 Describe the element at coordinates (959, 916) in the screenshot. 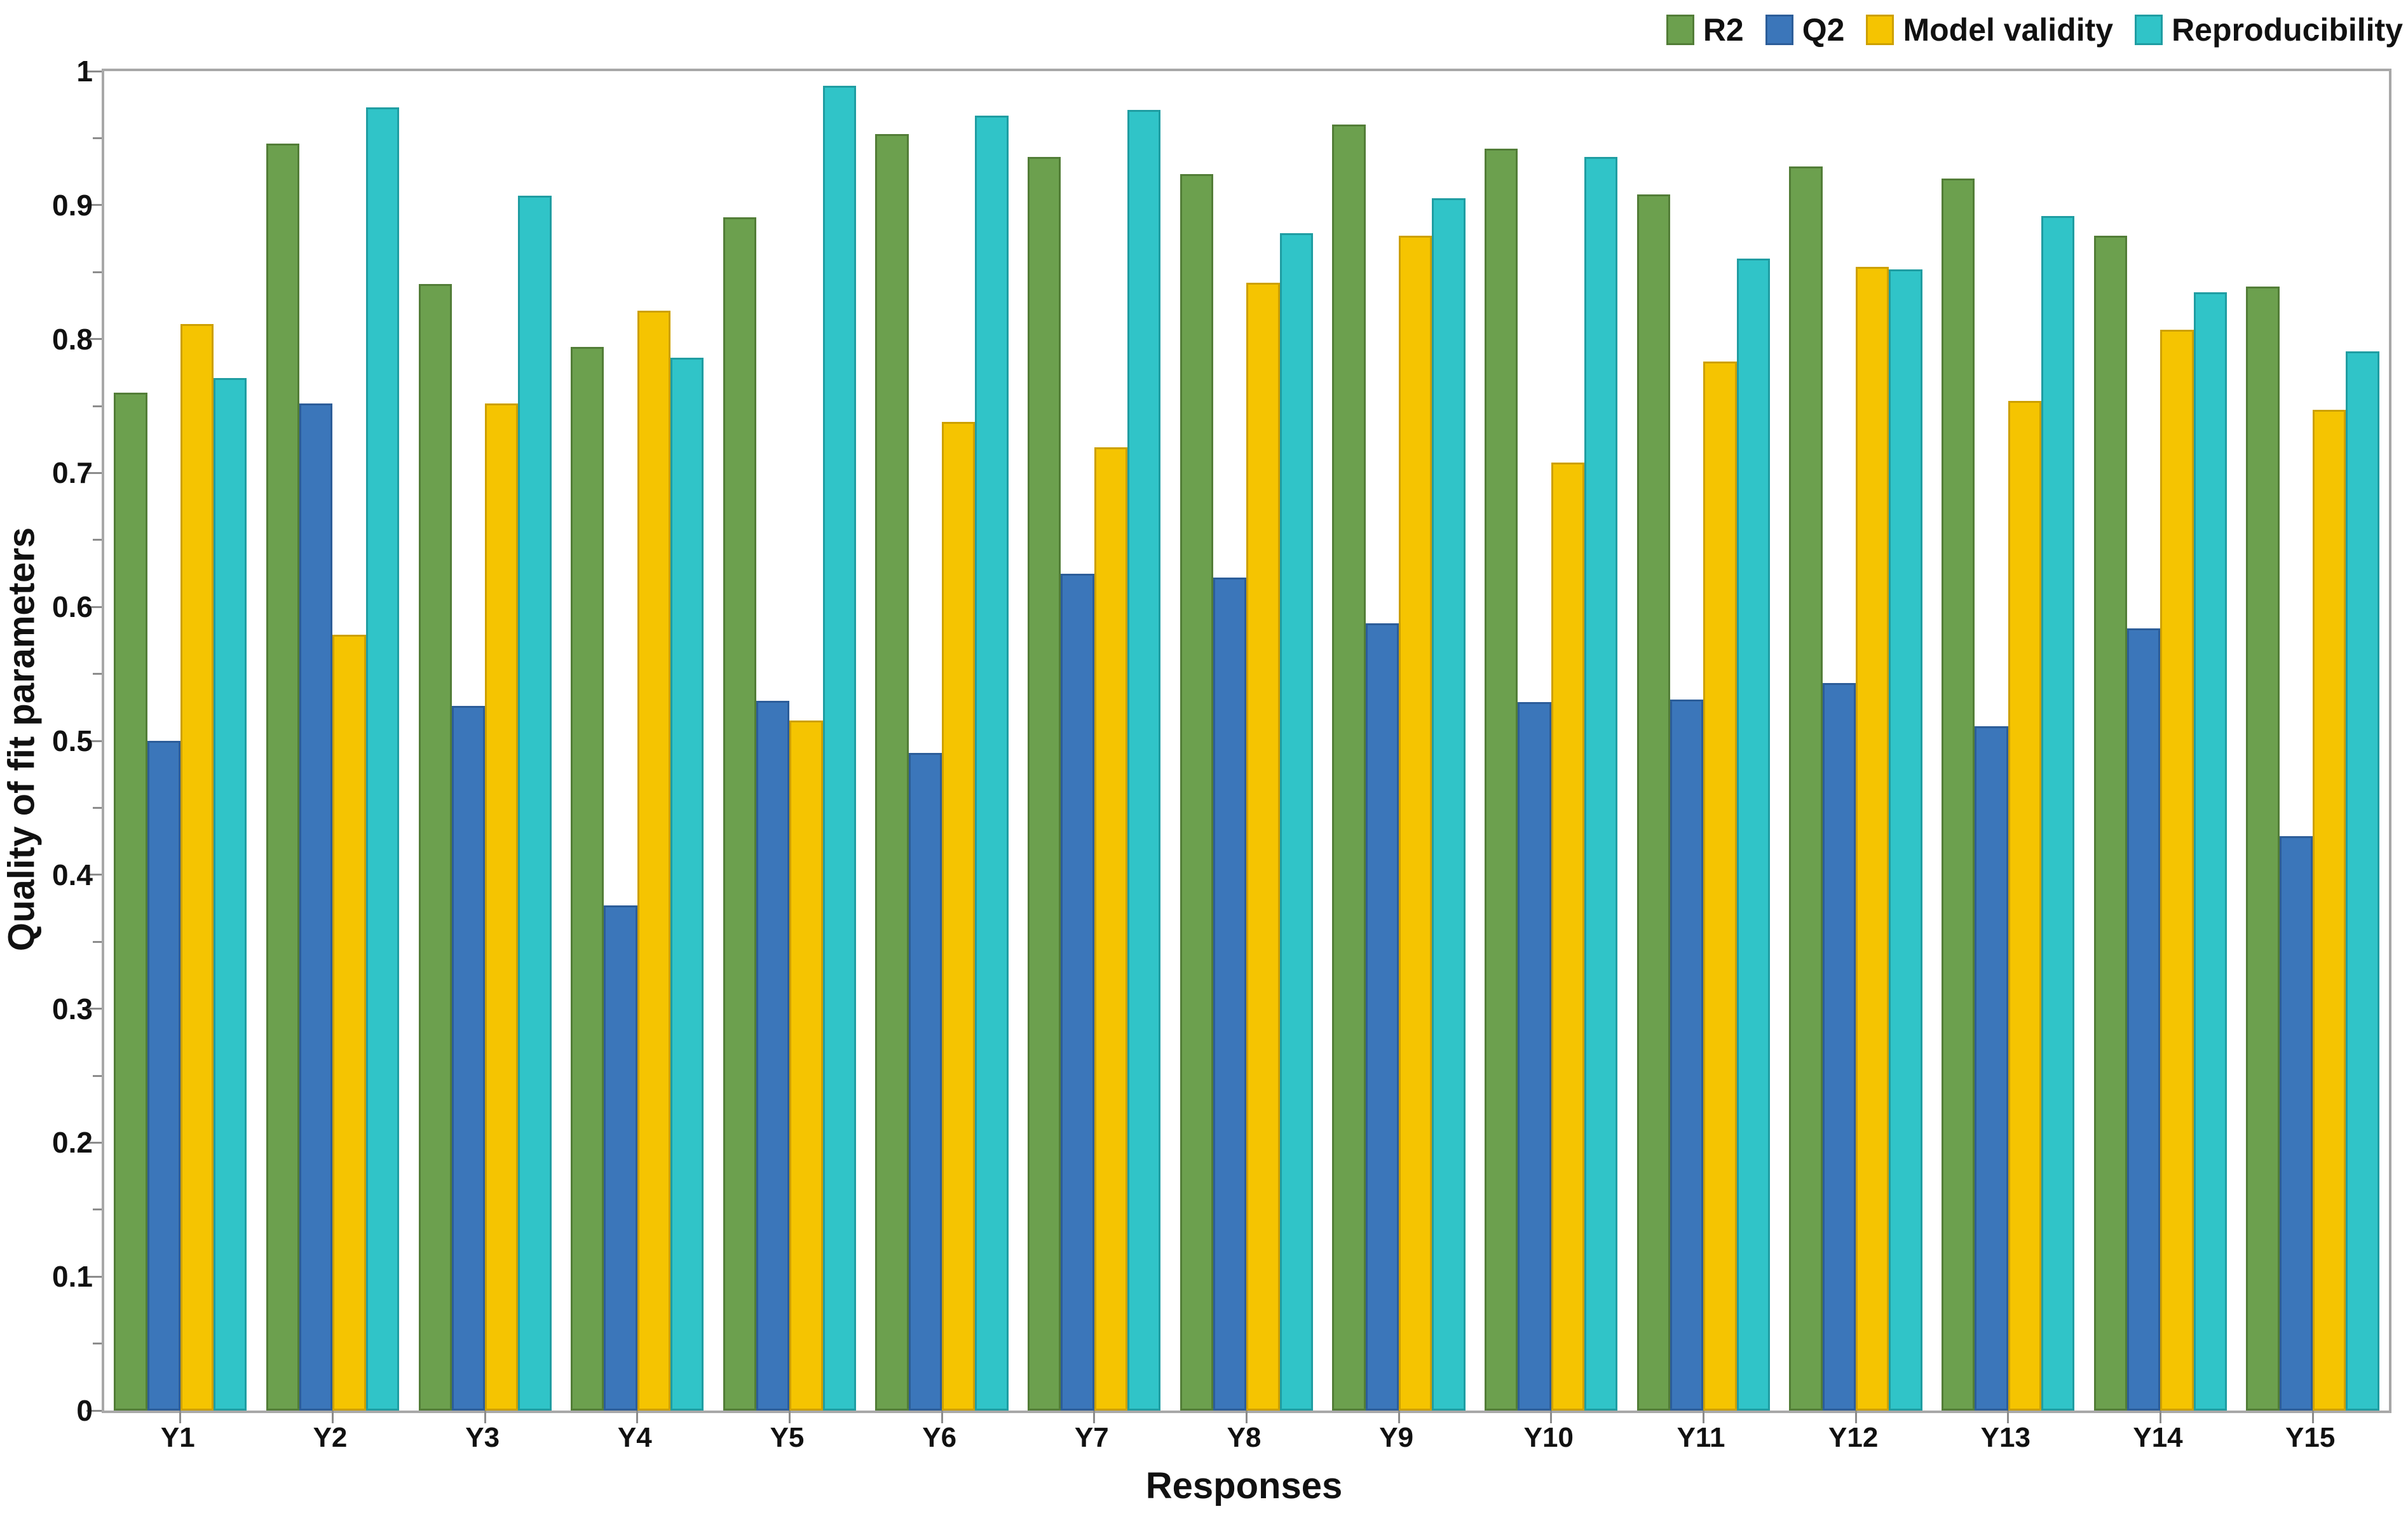

I see `bar-y6-model-validity` at that location.